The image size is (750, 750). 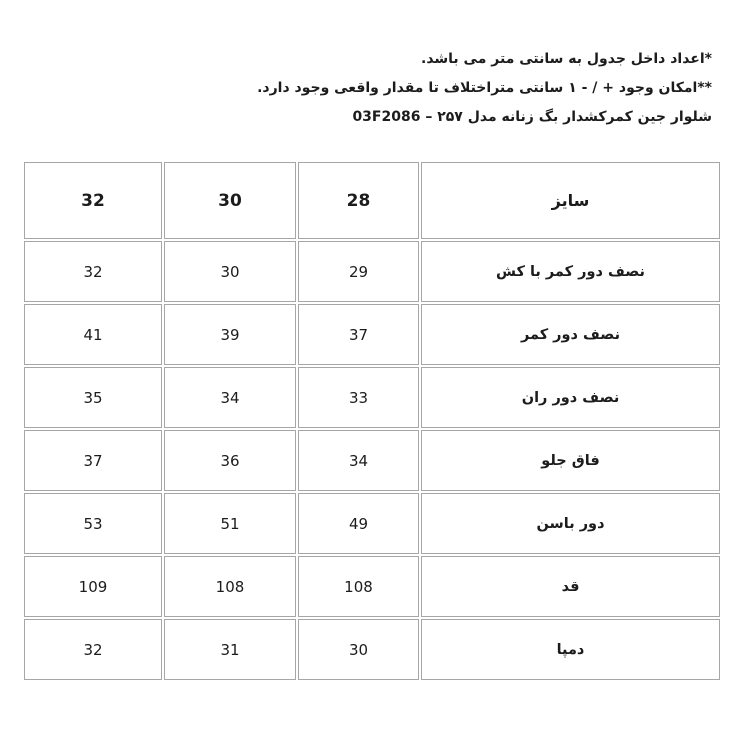 What do you see at coordinates (570, 649) in the screenshot?
I see `row-label-leg-opening: دمپا` at bounding box center [570, 649].